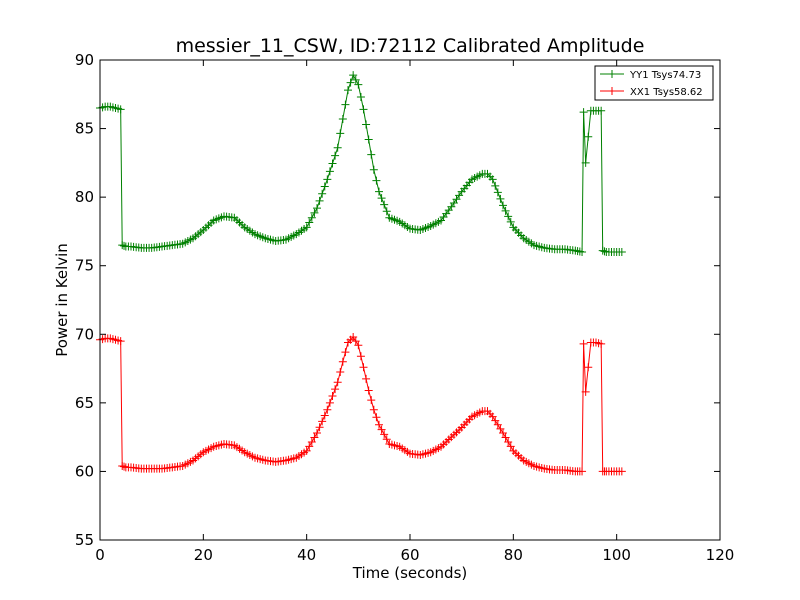 The width and height of the screenshot is (800, 600). What do you see at coordinates (203, 555) in the screenshot?
I see `x-tick-label: 20` at bounding box center [203, 555].